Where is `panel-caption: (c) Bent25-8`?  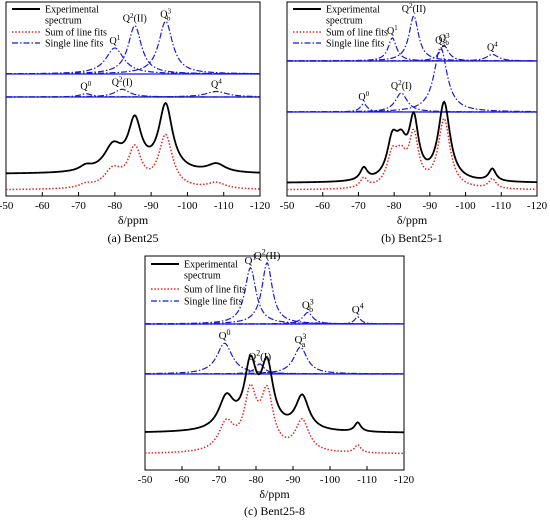 panel-caption: (c) Bent25-8 is located at coordinates (274, 511).